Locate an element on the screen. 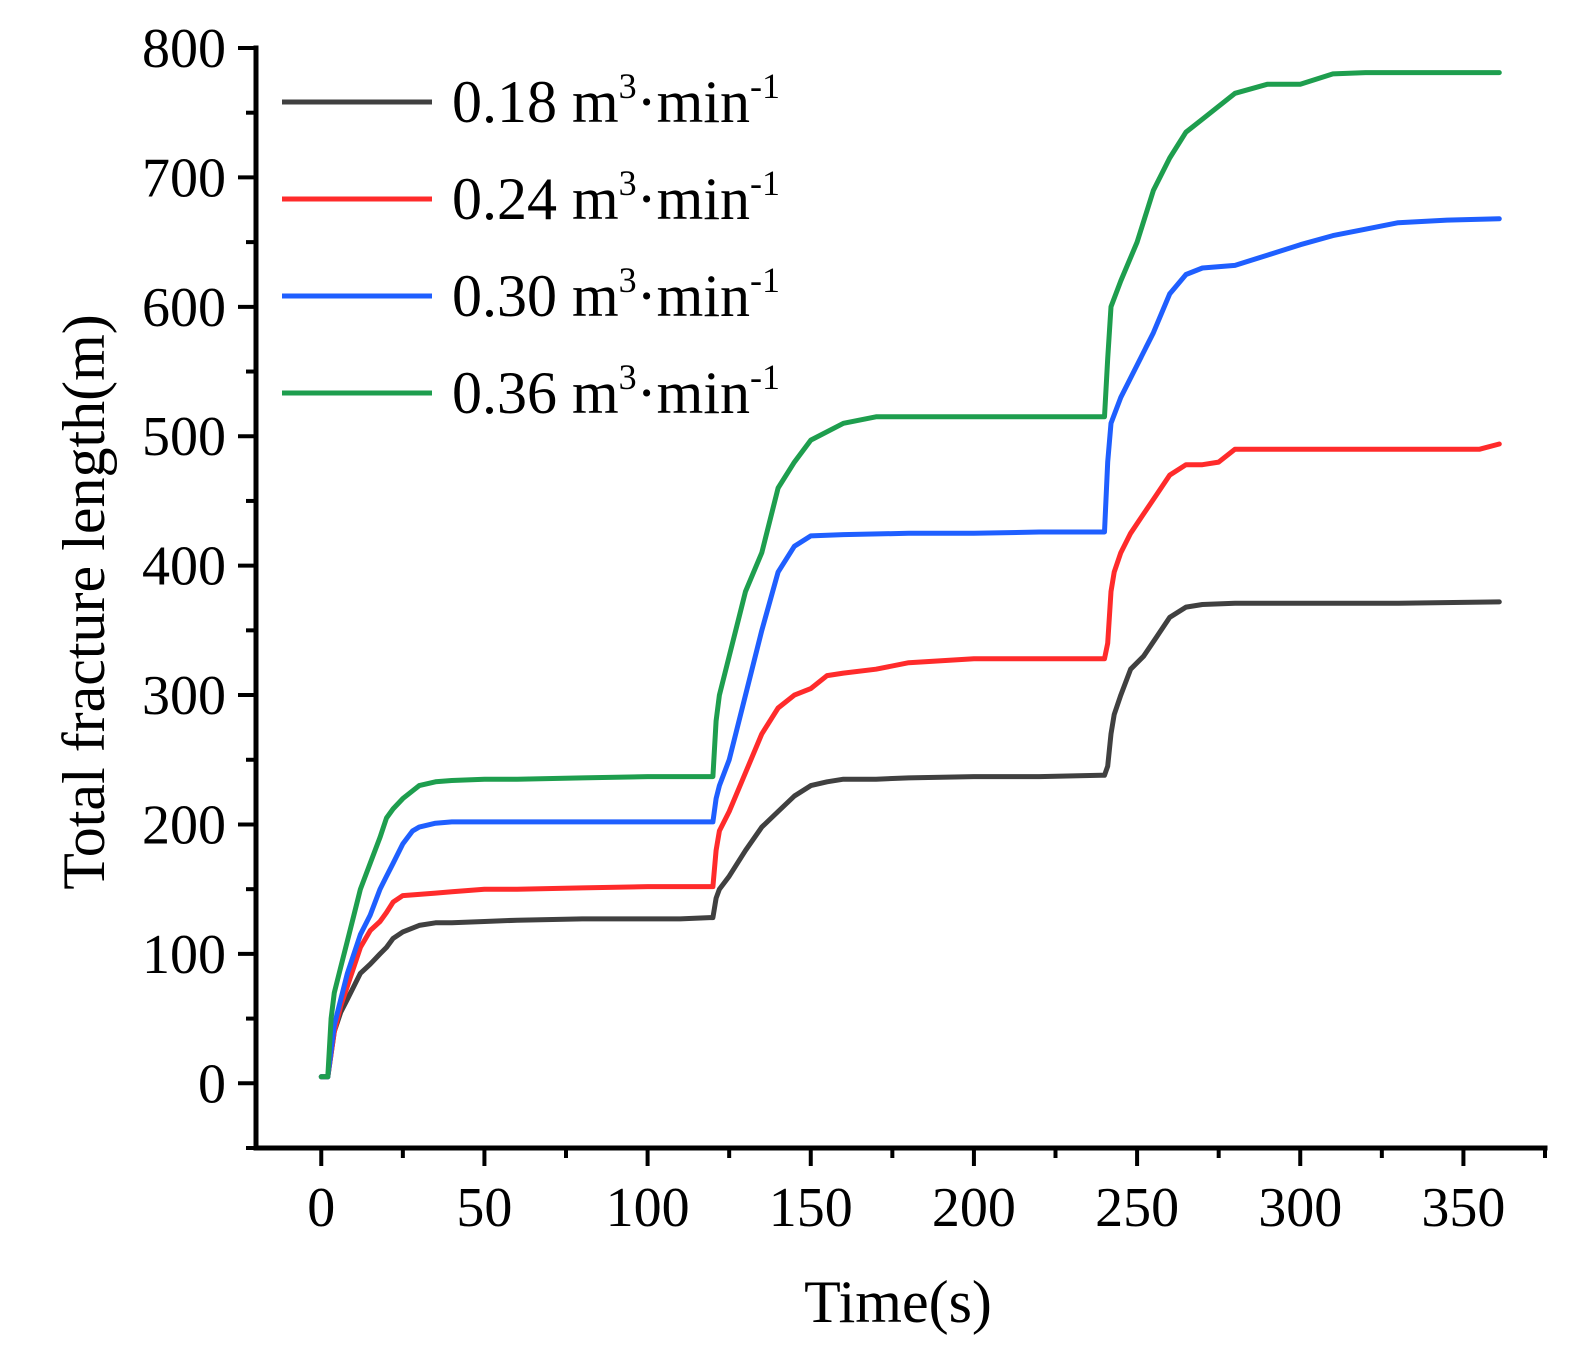 The width and height of the screenshot is (1590, 1350). legend-label-0: 0.18 m3·min-1 is located at coordinates (616, 100).